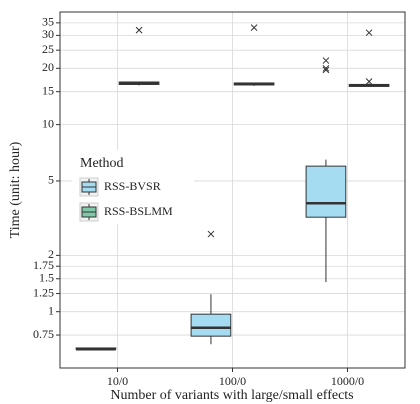 This screenshot has height=404, width=420. What do you see at coordinates (46, 277) in the screenshot?
I see `y-tick-label: 1.5` at bounding box center [46, 277].